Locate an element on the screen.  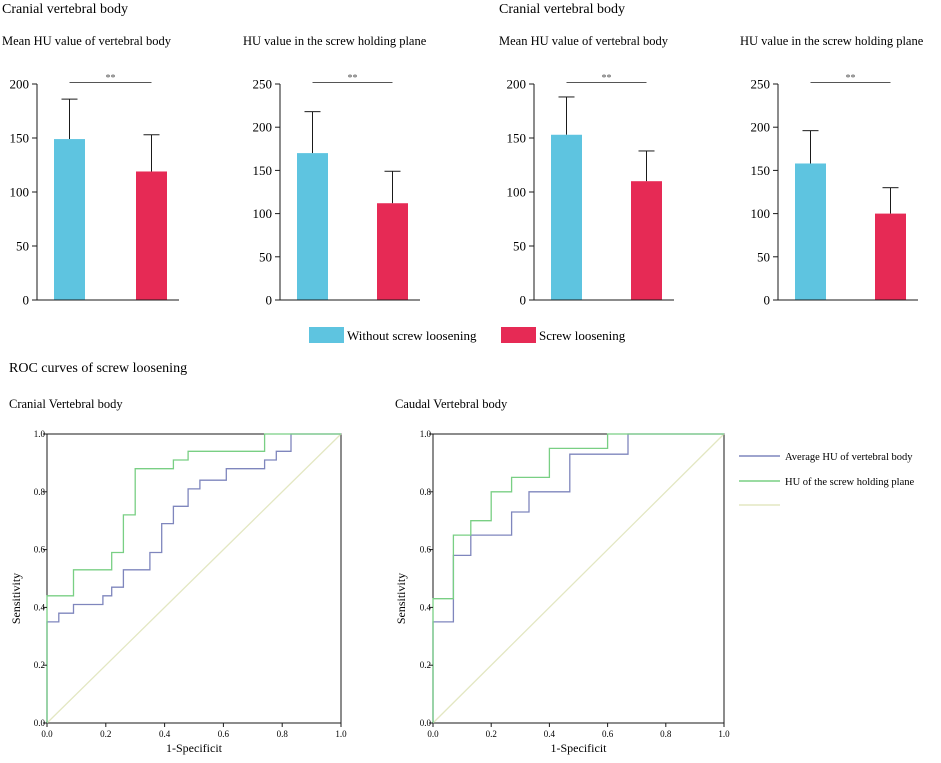
roc-chart-1-title: Cranial Vertebral body is located at coordinates (66, 404).